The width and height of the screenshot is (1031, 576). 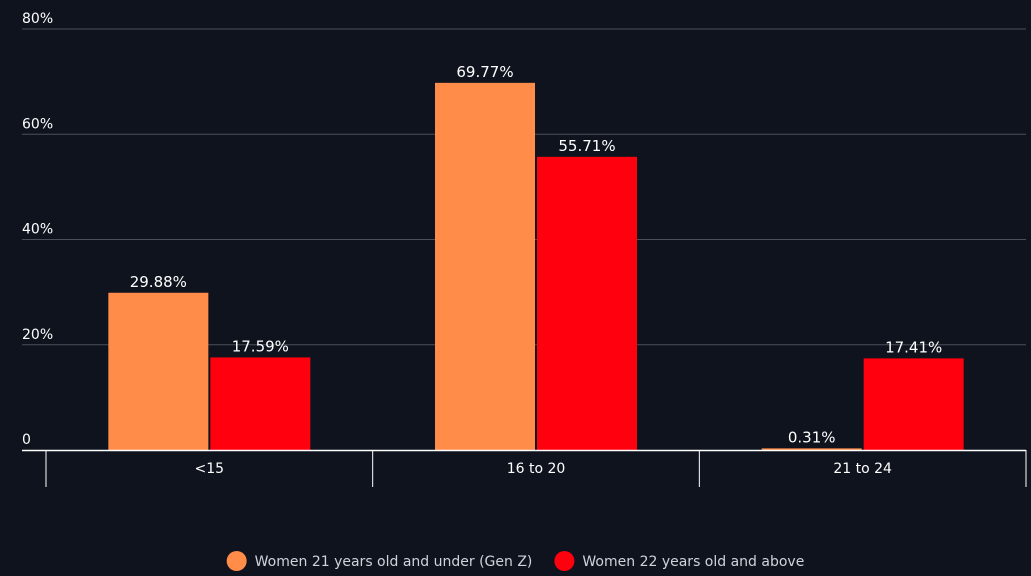 What do you see at coordinates (37, 335) in the screenshot?
I see `y-tick-label: 20%` at bounding box center [37, 335].